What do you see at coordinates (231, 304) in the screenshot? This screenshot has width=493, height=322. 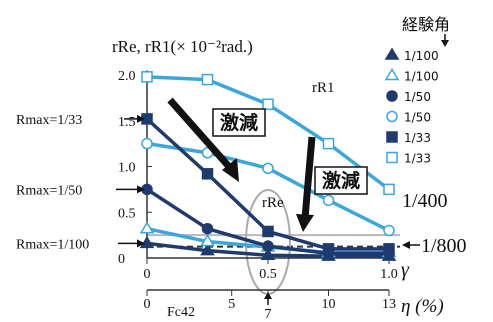 I see `x-eta-tick-label: 5` at bounding box center [231, 304].